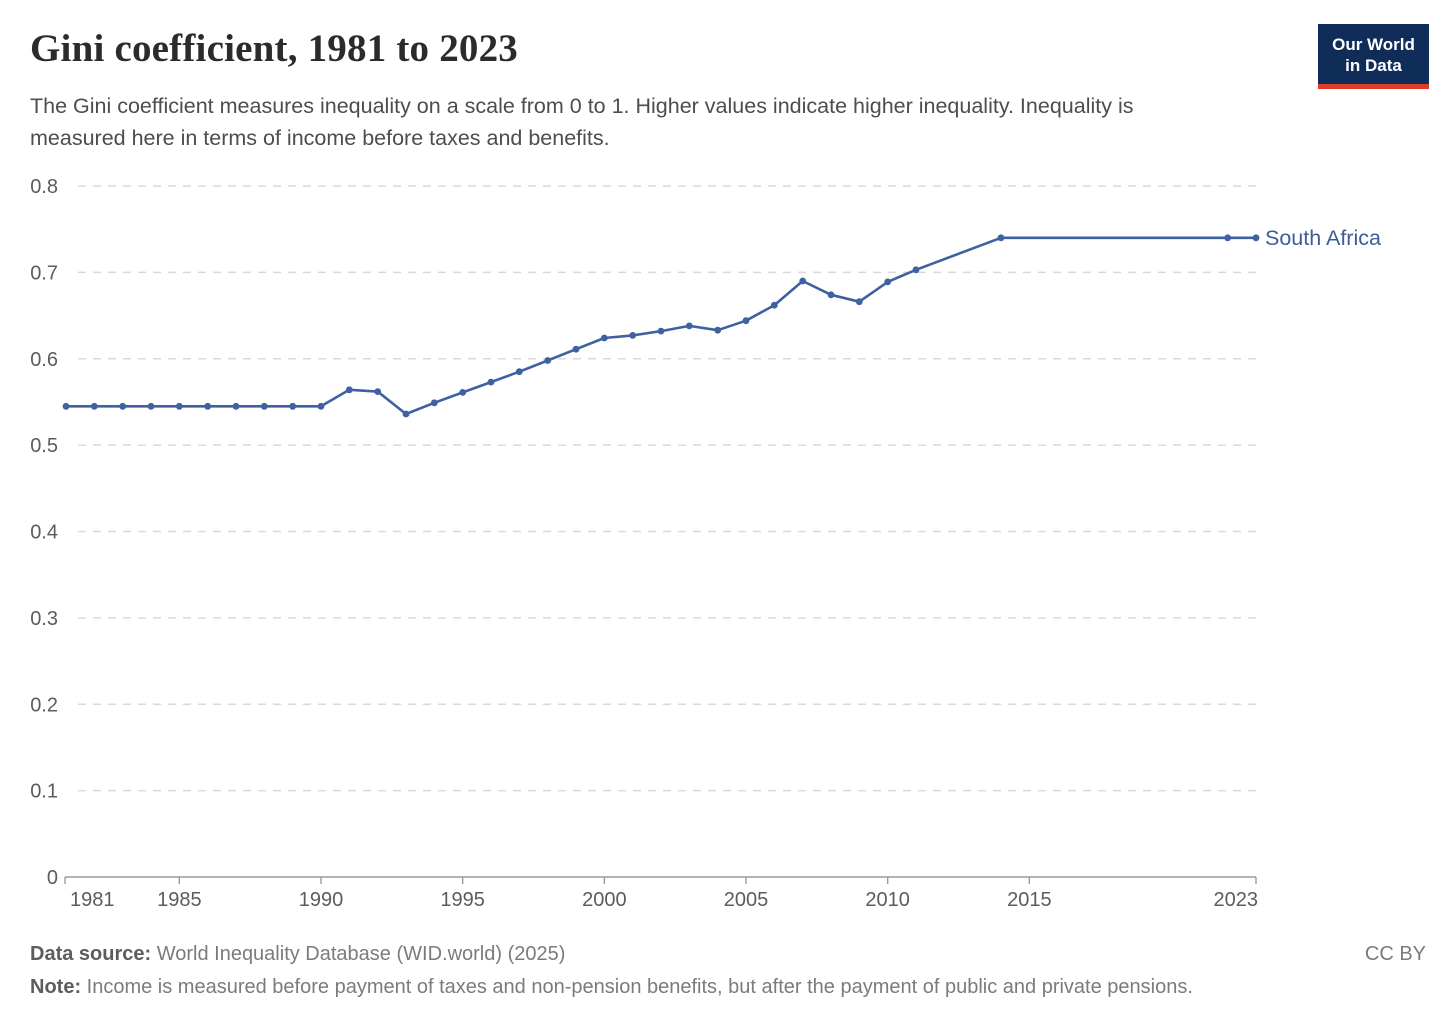 The width and height of the screenshot is (1456, 1028). I want to click on svg-text: 2023, so click(1236, 900).